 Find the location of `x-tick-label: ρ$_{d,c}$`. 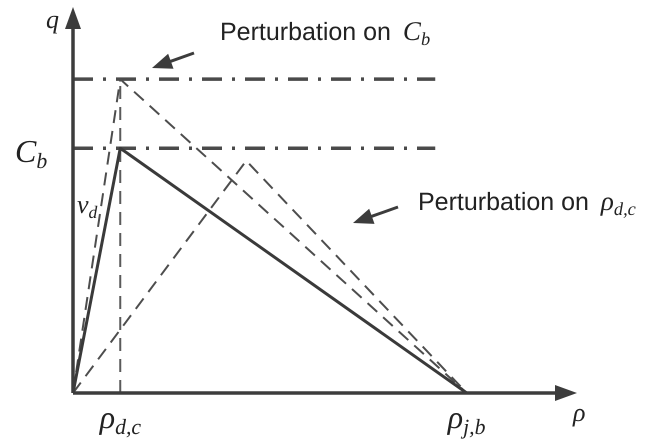

x-tick-label: ρ$_{d,c}$ is located at coordinates (121, 419).